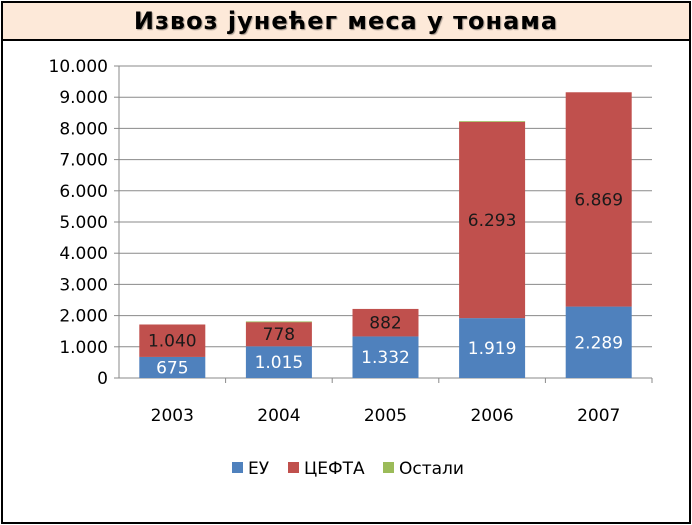 The height and width of the screenshot is (525, 692). I want to click on y-tick-label: 4.000, so click(83, 254).